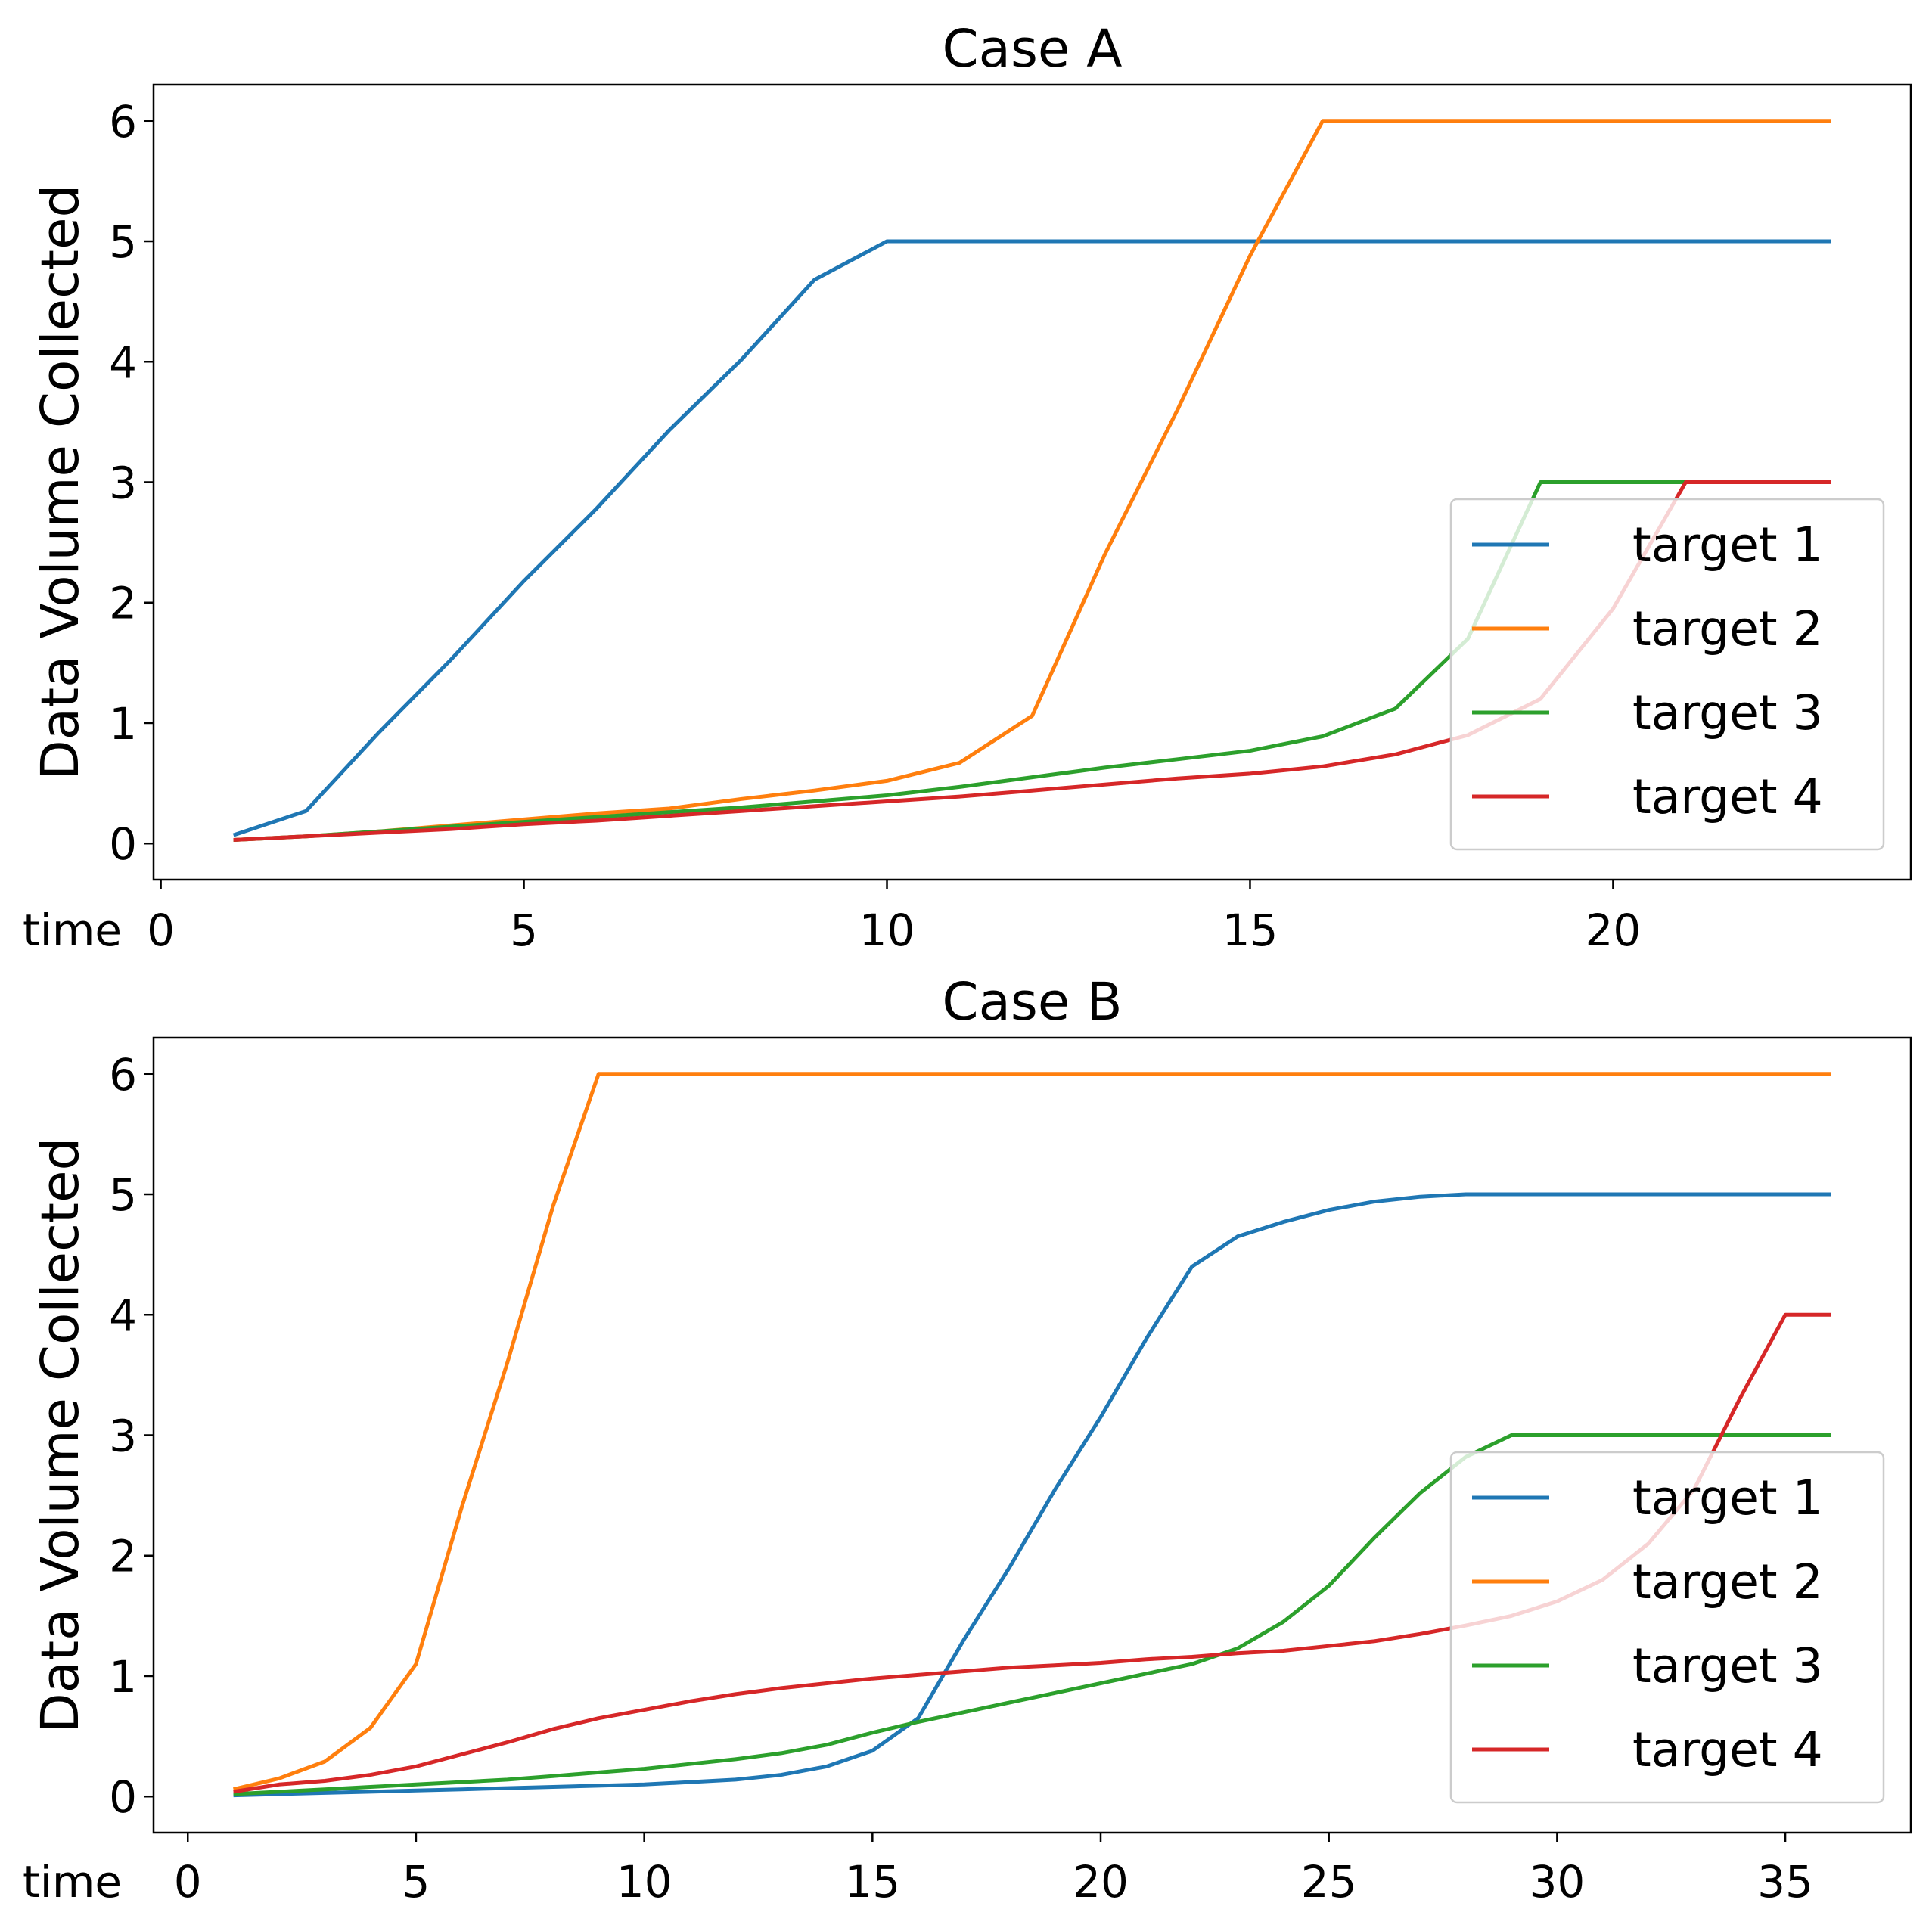 The image size is (1932, 1931). I want to click on case-a-x-tick-label: 15, so click(1250, 930).